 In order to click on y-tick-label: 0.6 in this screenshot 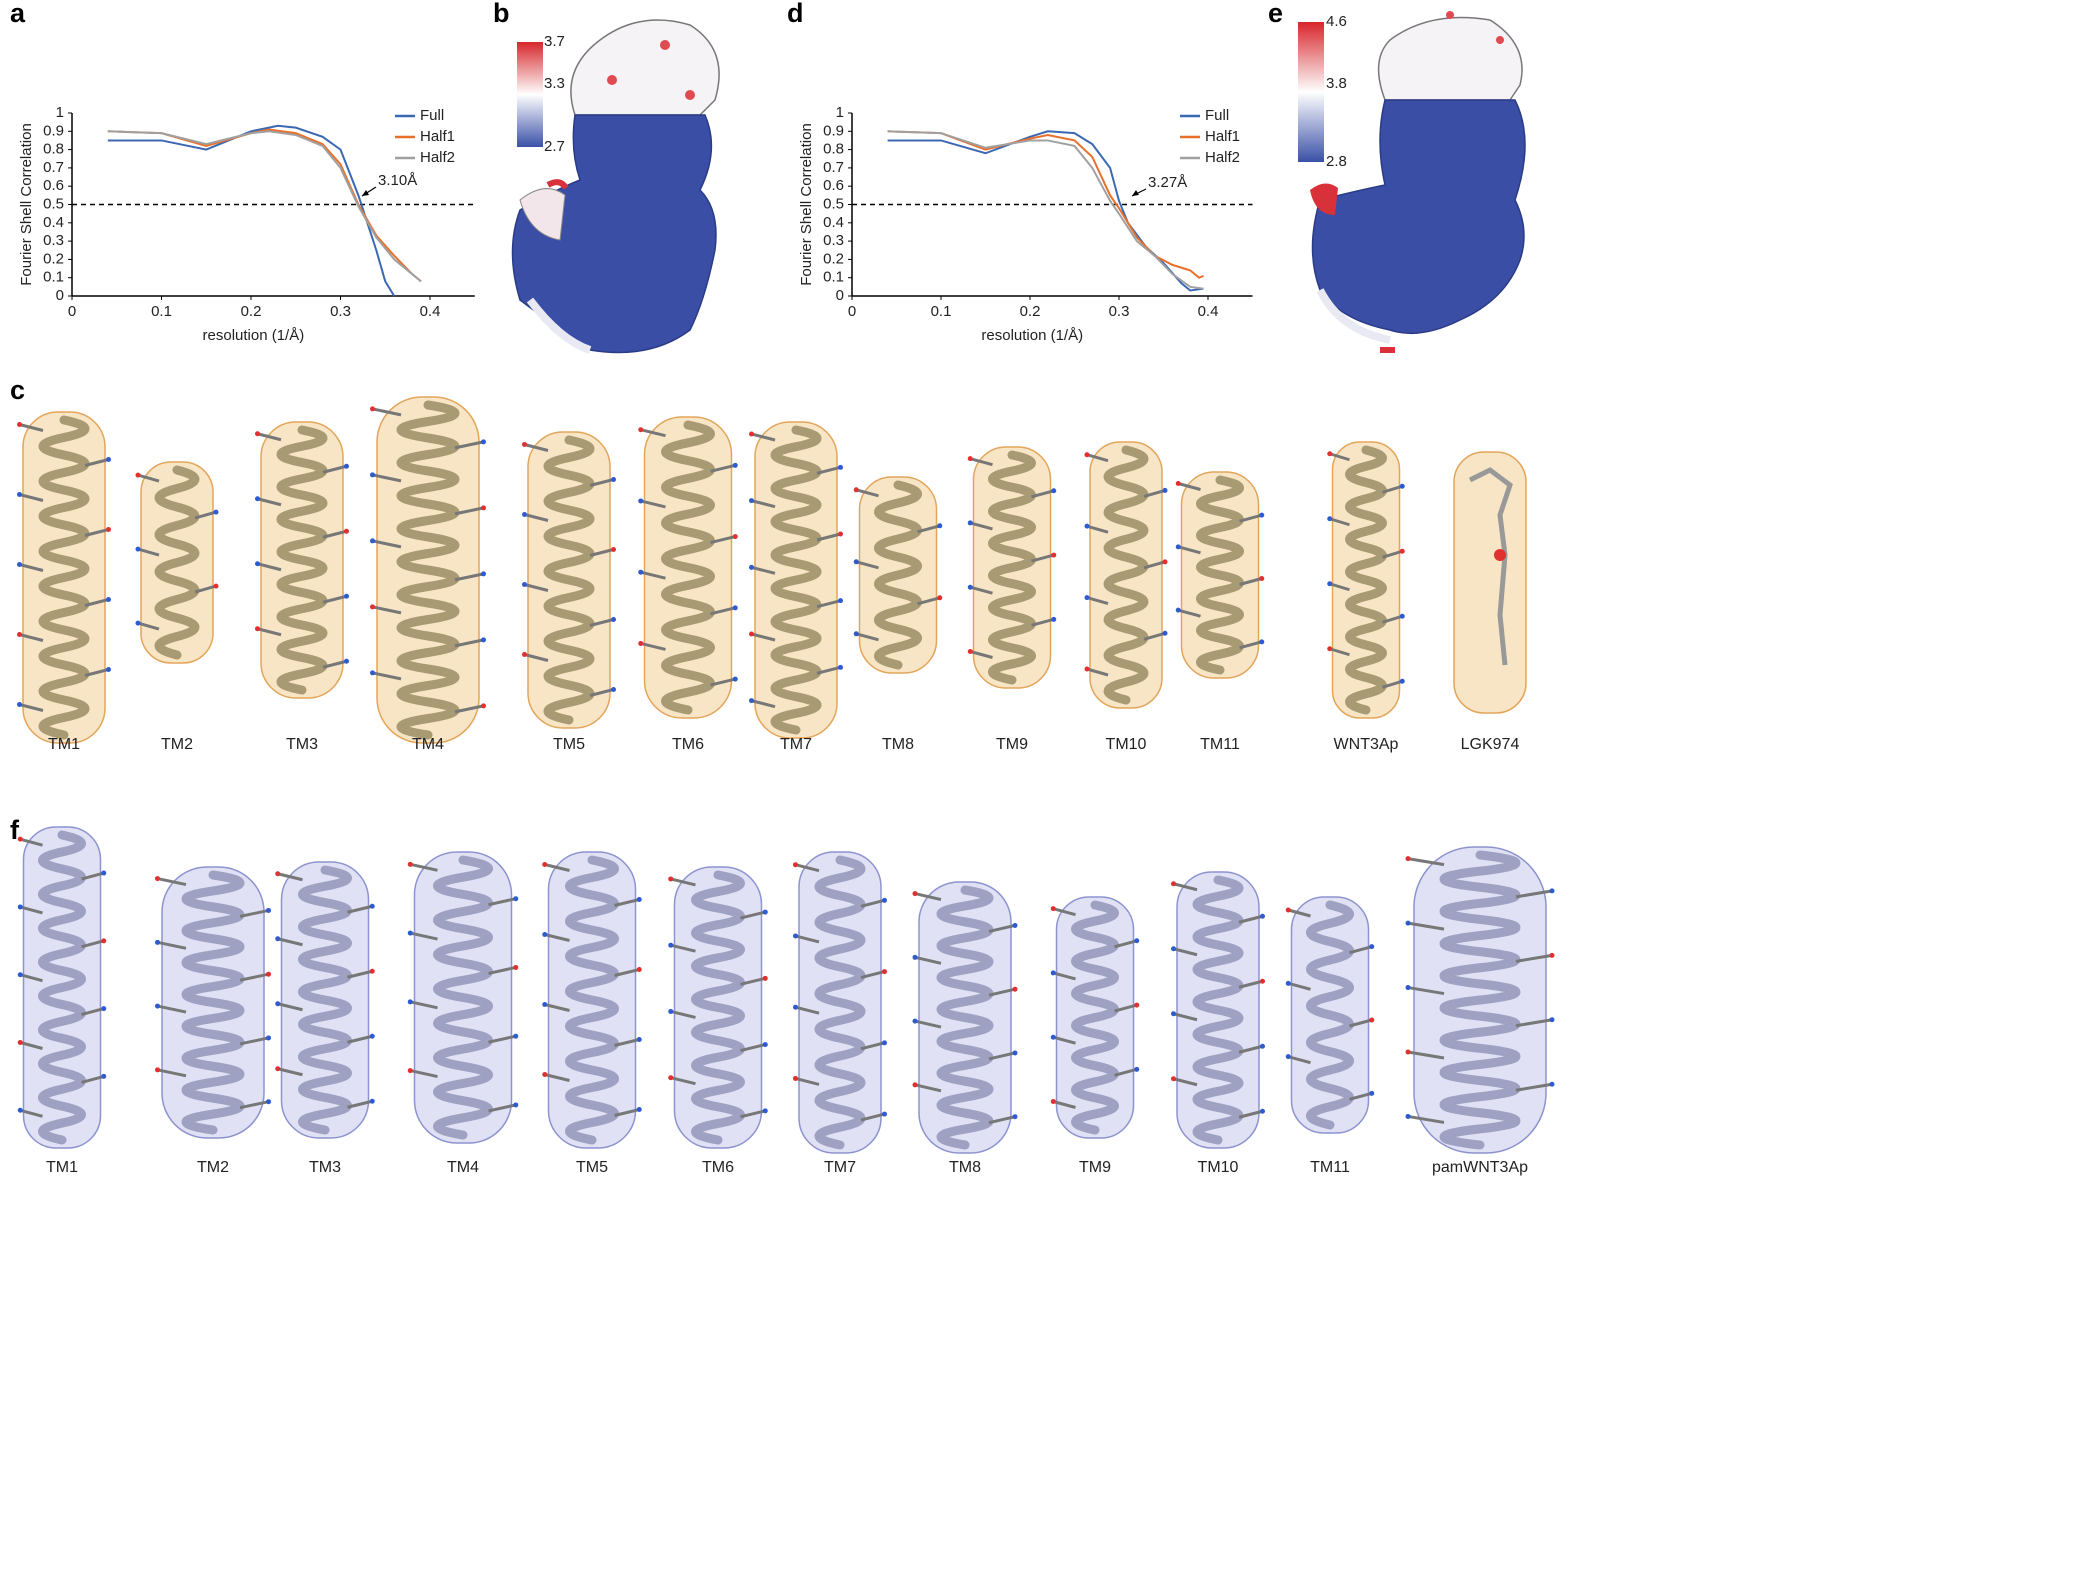, I will do `click(53, 185)`.